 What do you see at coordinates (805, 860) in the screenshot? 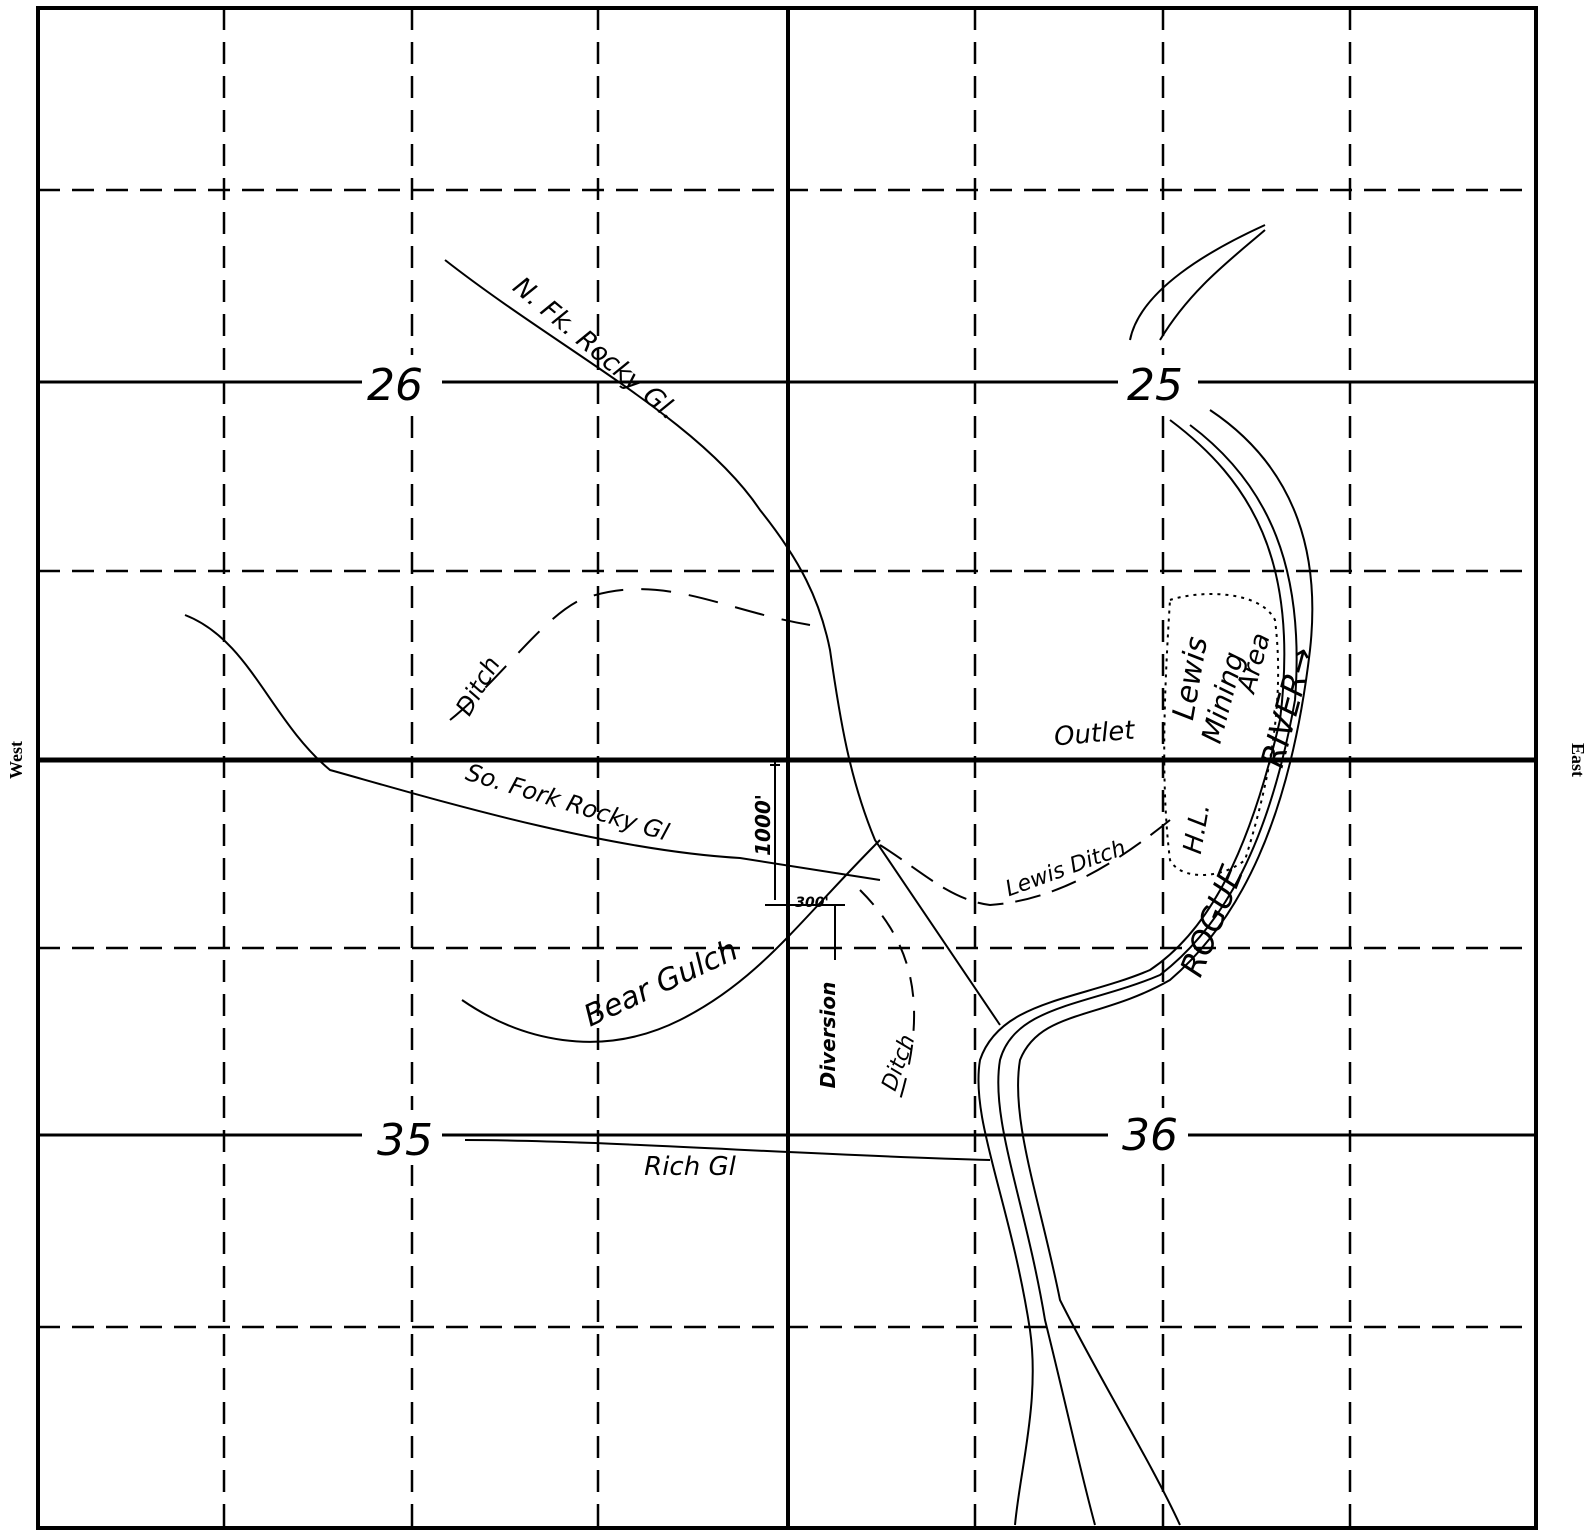
I see `distance-markers` at bounding box center [805, 860].